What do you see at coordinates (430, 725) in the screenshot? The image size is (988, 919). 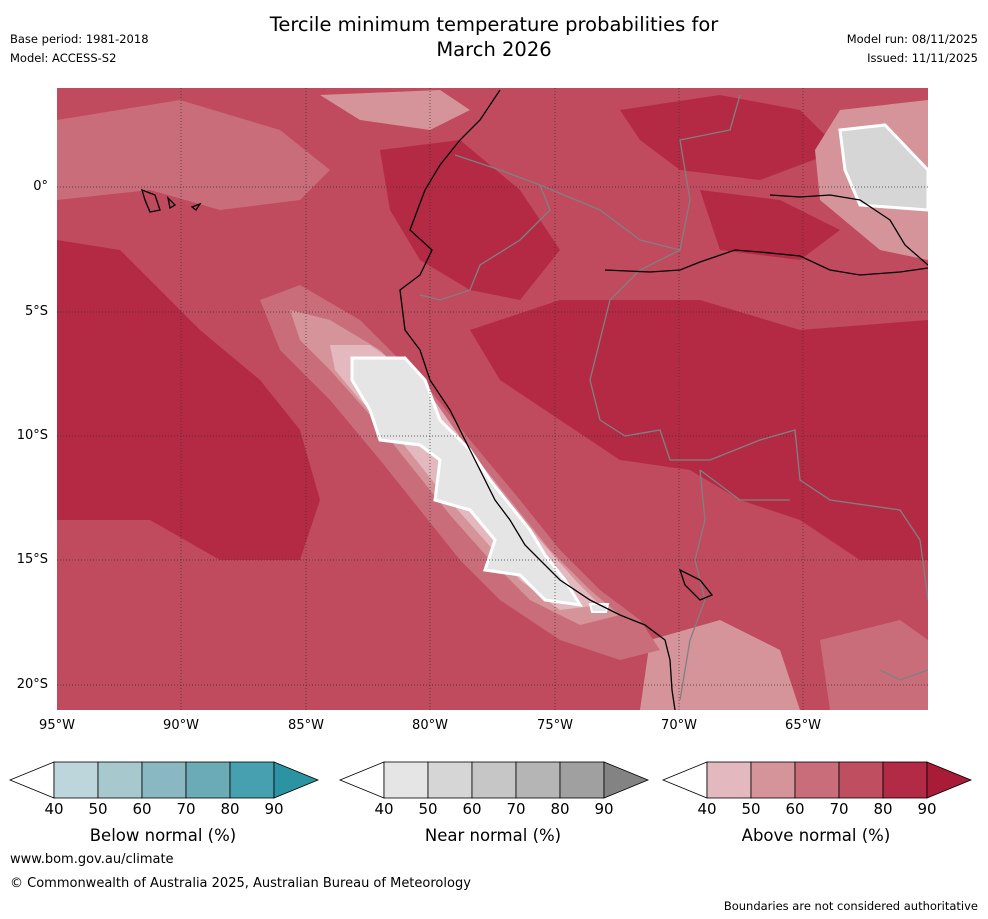 I see `lon-label: 80°W` at bounding box center [430, 725].